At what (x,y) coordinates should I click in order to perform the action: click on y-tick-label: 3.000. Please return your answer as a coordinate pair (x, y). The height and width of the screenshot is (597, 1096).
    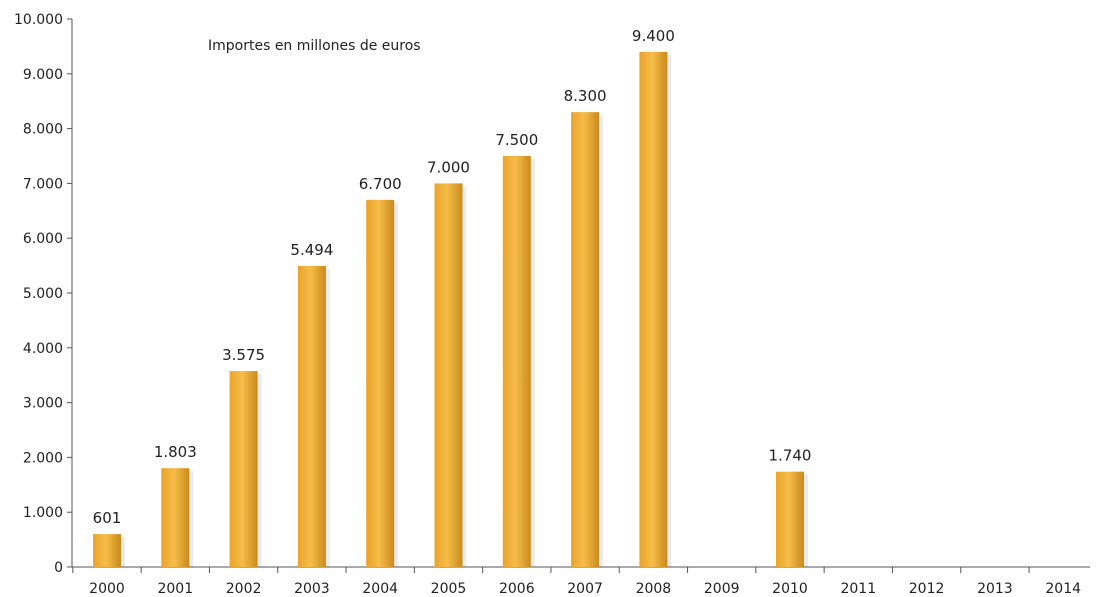
    Looking at the image, I should click on (43, 404).